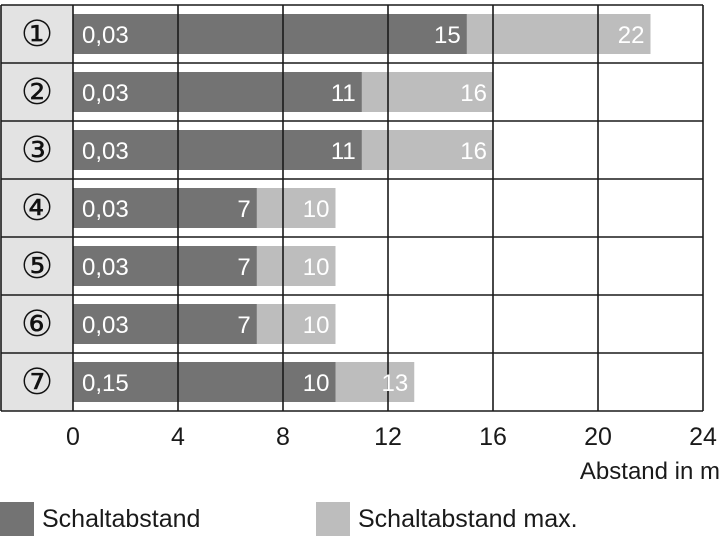  Describe the element at coordinates (447, 35) in the screenshot. I see `bar-value-label: 15` at that location.